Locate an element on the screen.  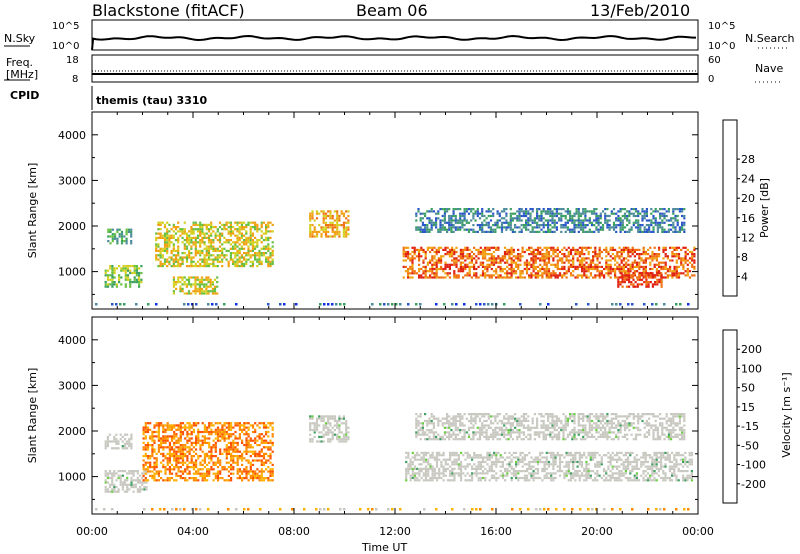
nsearch-label: N.Search is located at coordinates (770, 38).